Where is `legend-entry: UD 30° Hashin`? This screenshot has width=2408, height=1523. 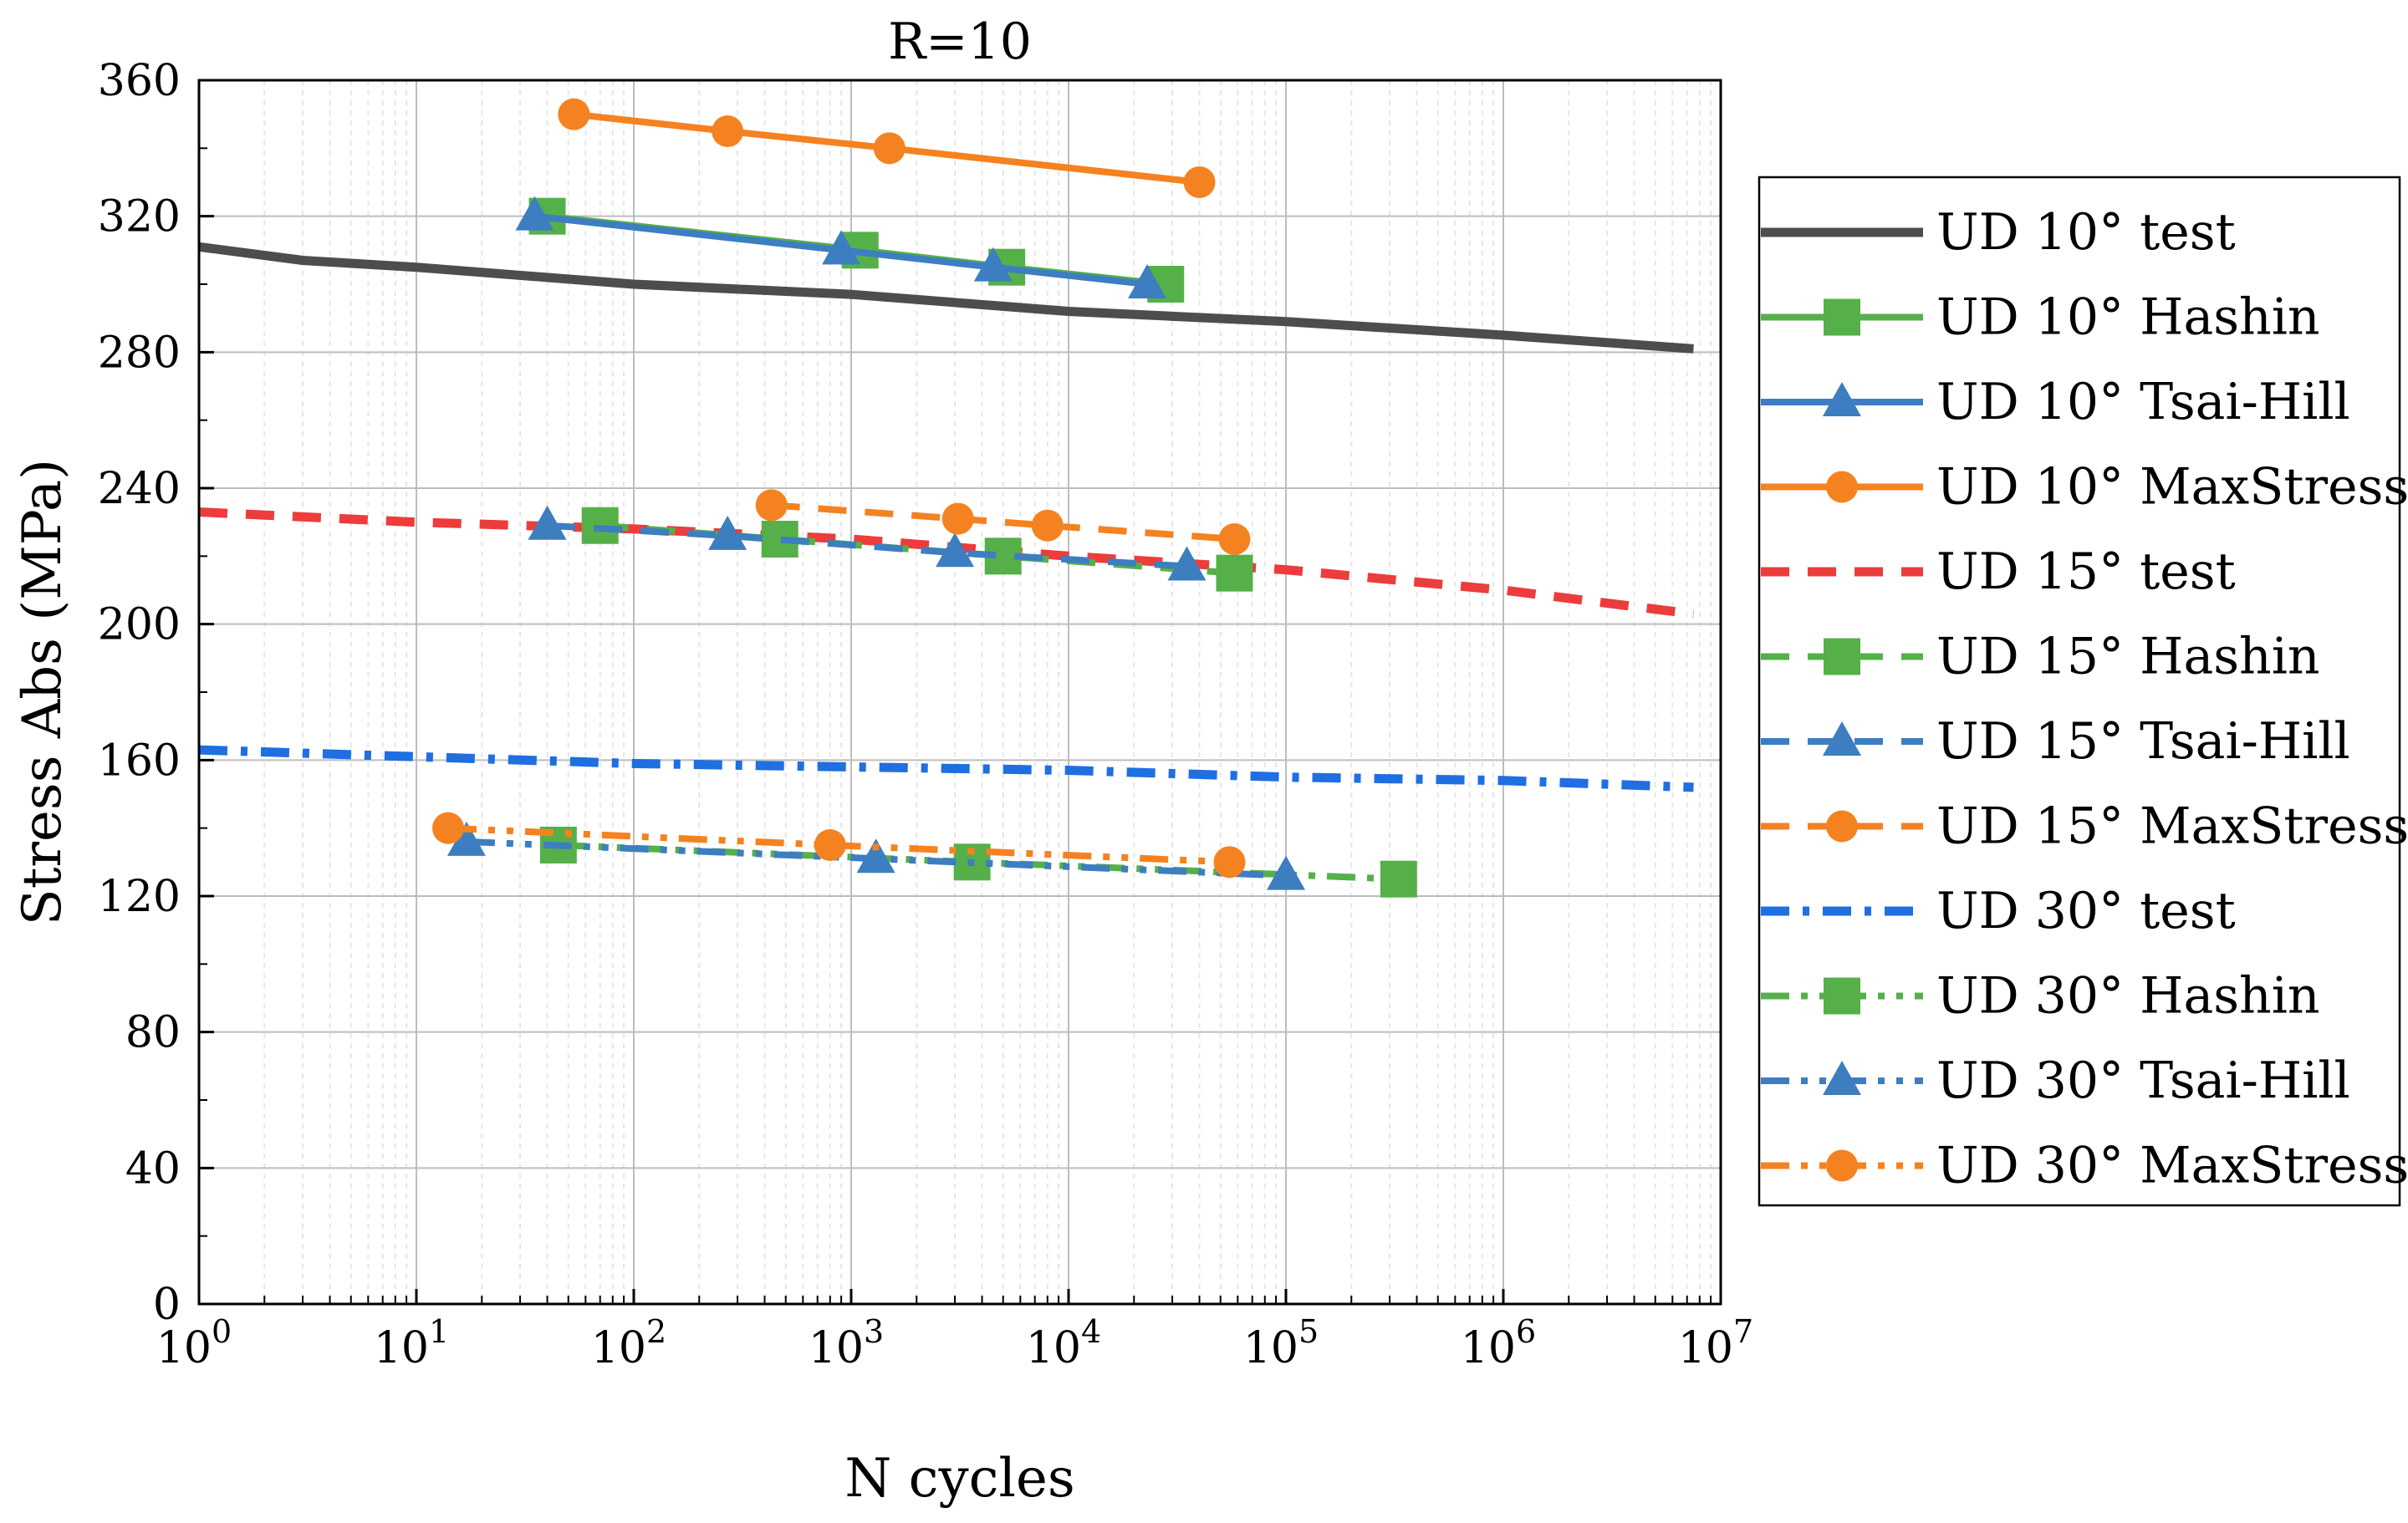 legend-entry: UD 30° Hashin is located at coordinates (2041, 996).